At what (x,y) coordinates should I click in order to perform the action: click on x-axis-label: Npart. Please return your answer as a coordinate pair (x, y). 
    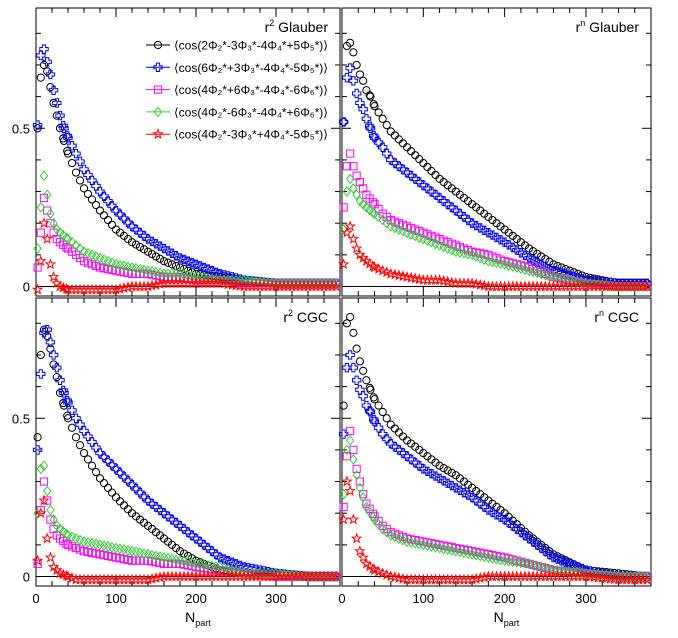
    Looking at the image, I should click on (507, 618).